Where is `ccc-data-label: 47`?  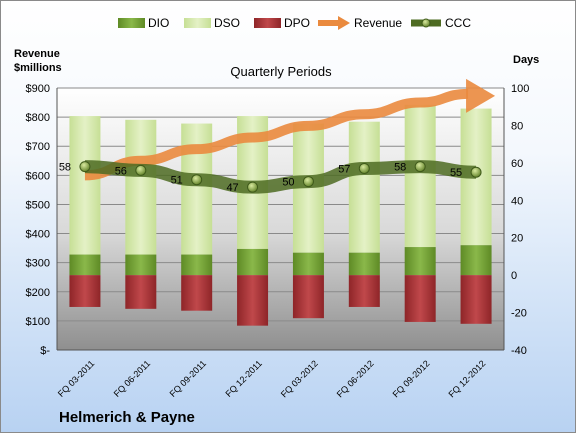 ccc-data-label: 47 is located at coordinates (232, 188).